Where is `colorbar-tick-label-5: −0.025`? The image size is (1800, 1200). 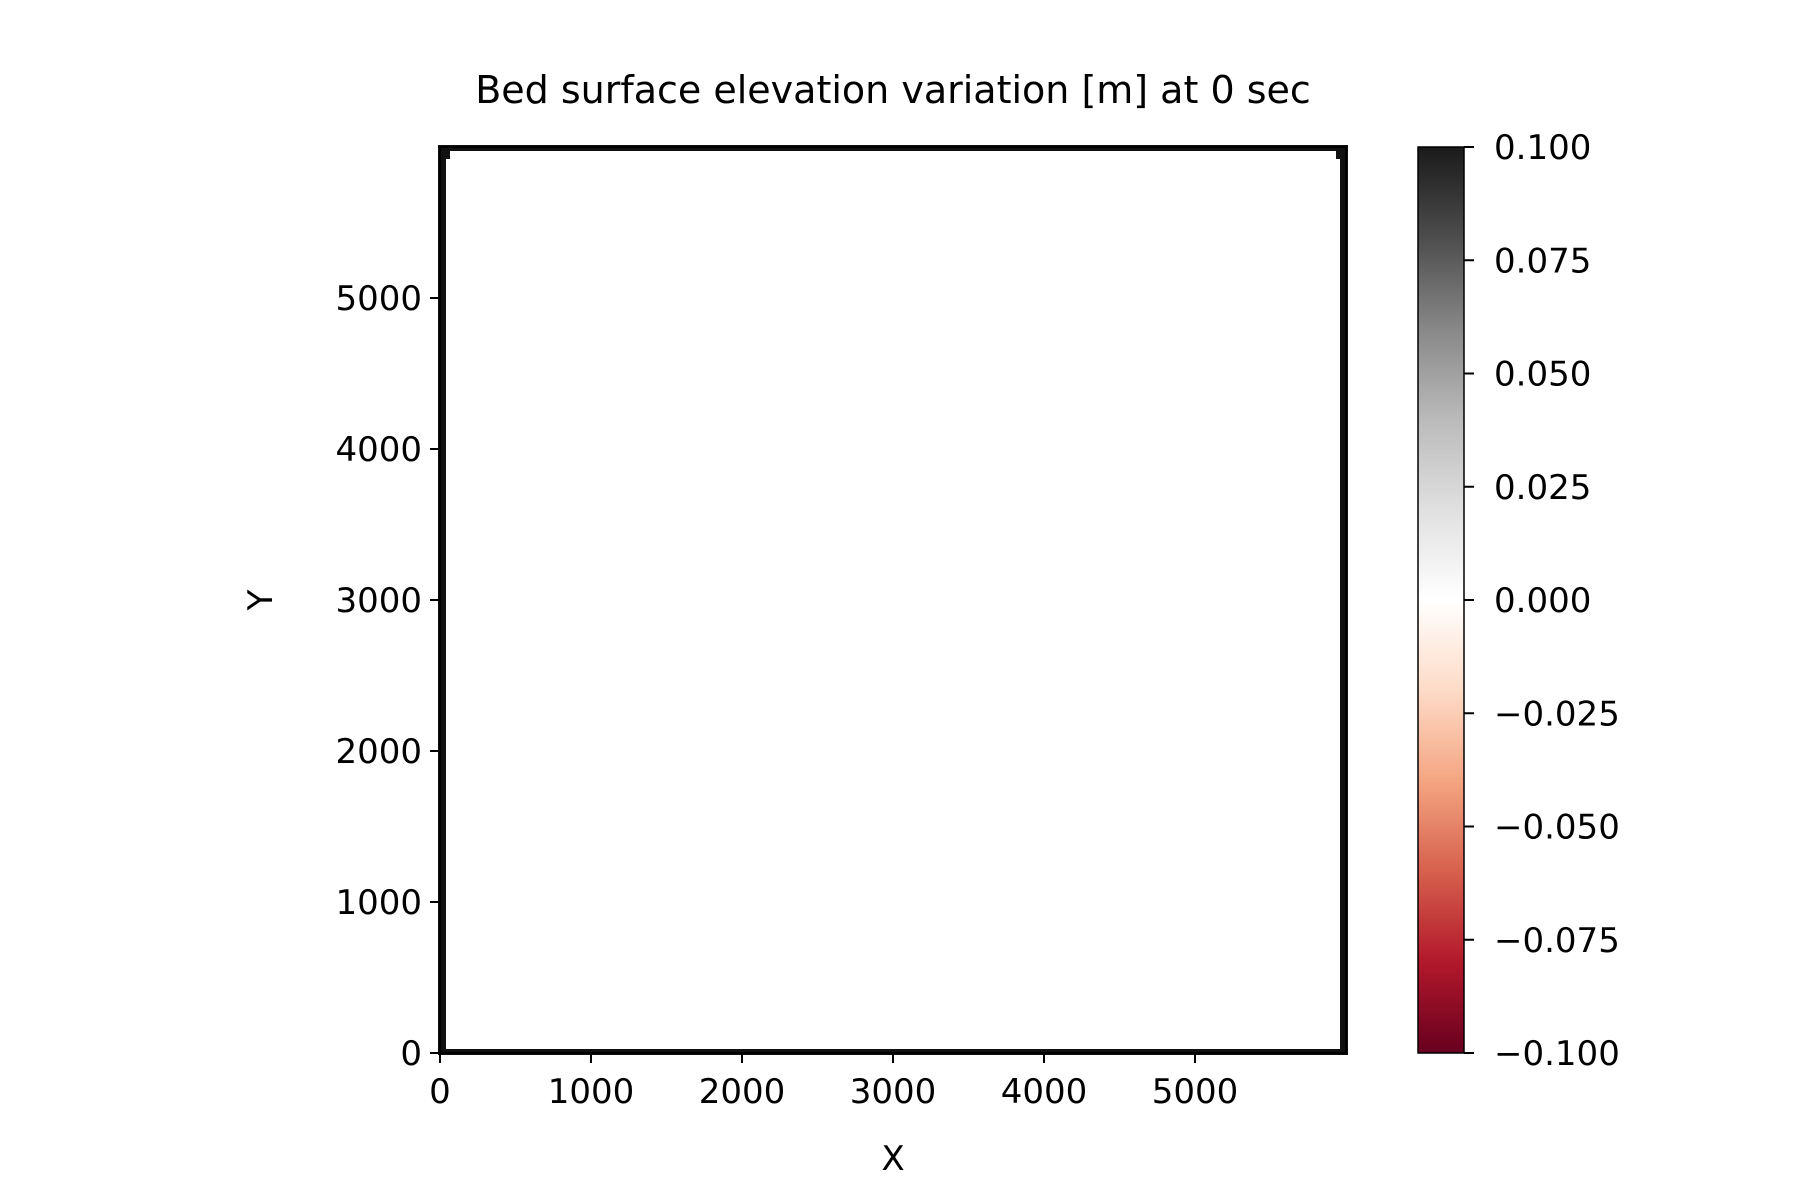
colorbar-tick-label-5: −0.025 is located at coordinates (1557, 714).